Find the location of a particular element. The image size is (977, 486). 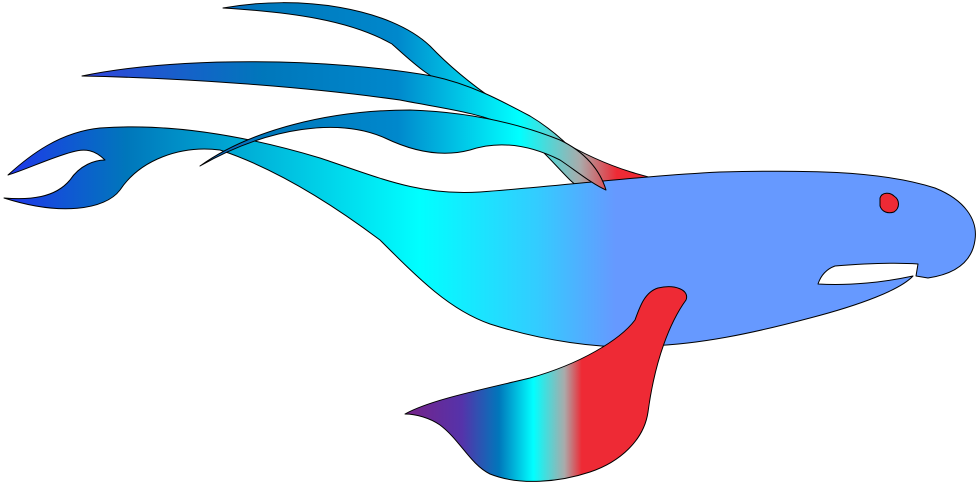

pectoral-fin is located at coordinates (546, 384).